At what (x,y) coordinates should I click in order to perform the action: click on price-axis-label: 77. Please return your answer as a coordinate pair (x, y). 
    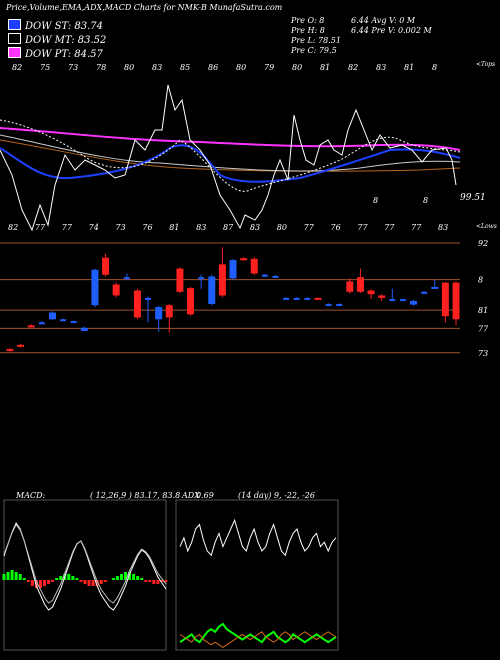
    Looking at the image, I should click on (483, 328).